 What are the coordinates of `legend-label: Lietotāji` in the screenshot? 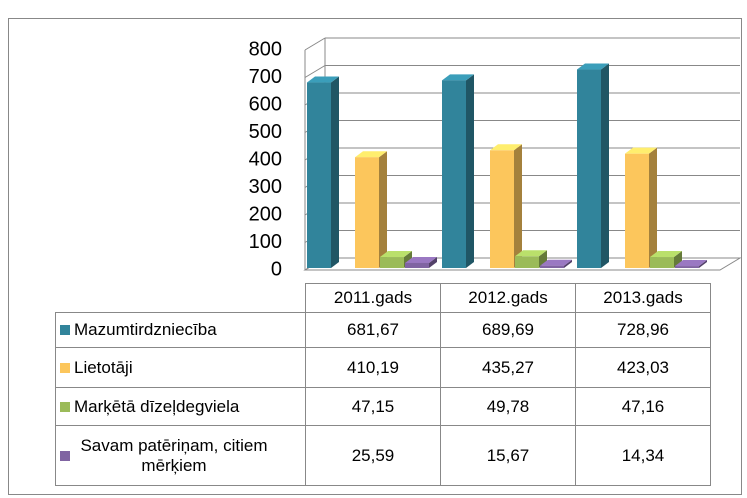 It's located at (103, 367).